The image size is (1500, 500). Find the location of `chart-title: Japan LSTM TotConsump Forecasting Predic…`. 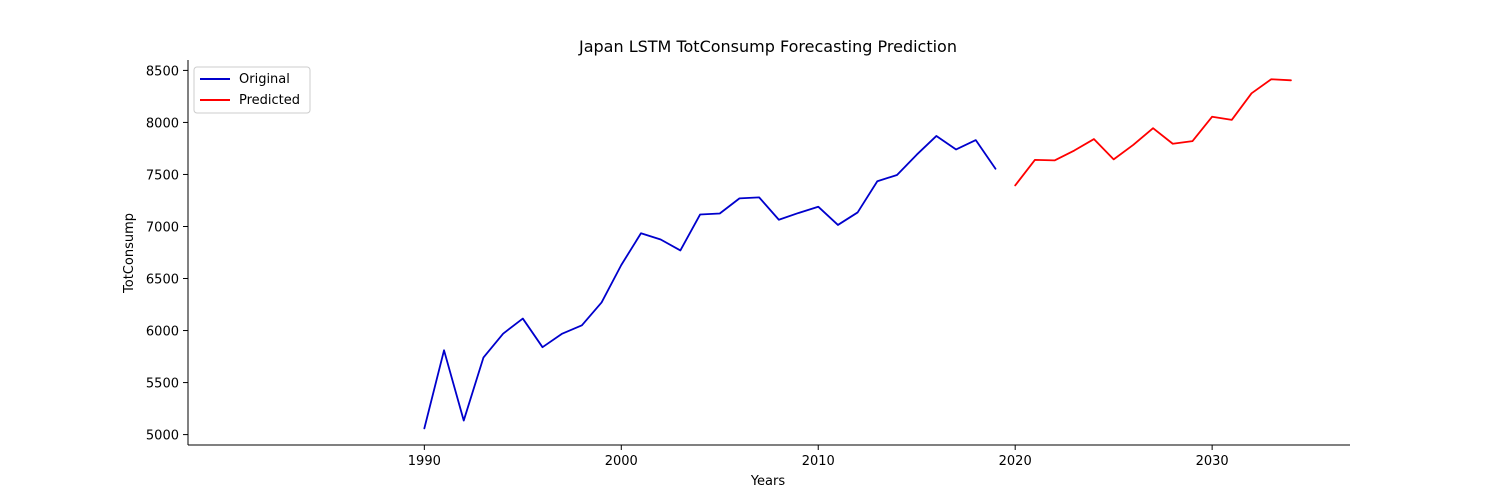

chart-title: Japan LSTM TotConsump Forecasting Predic… is located at coordinates (767, 46).